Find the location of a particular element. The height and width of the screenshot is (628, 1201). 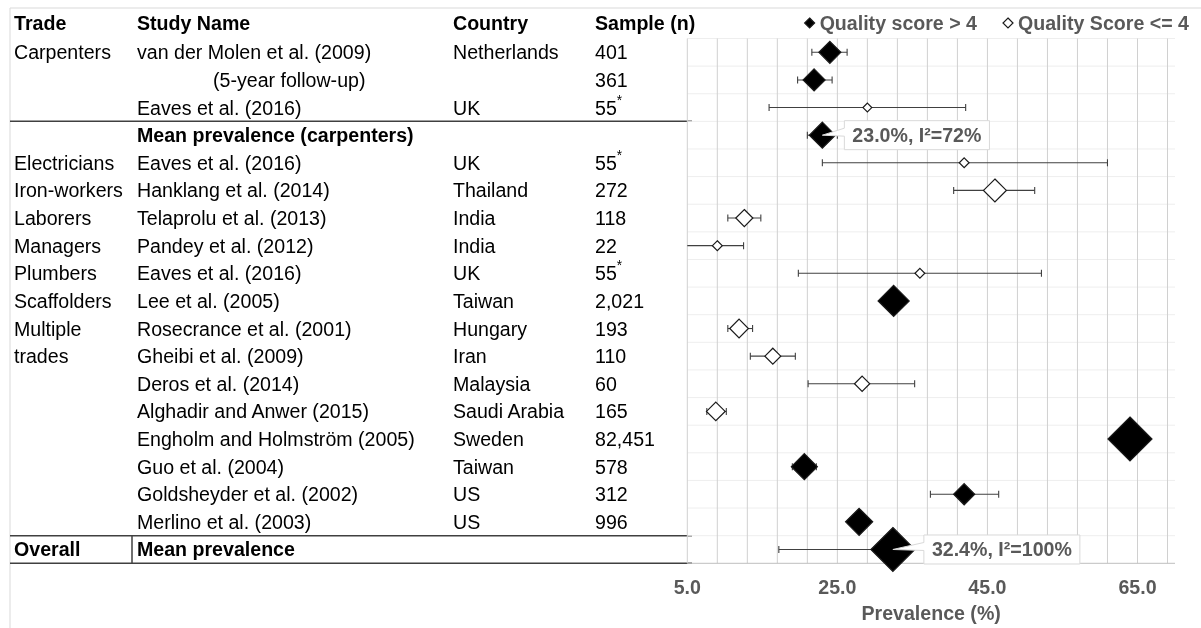

text: 82,451 is located at coordinates (625, 439).